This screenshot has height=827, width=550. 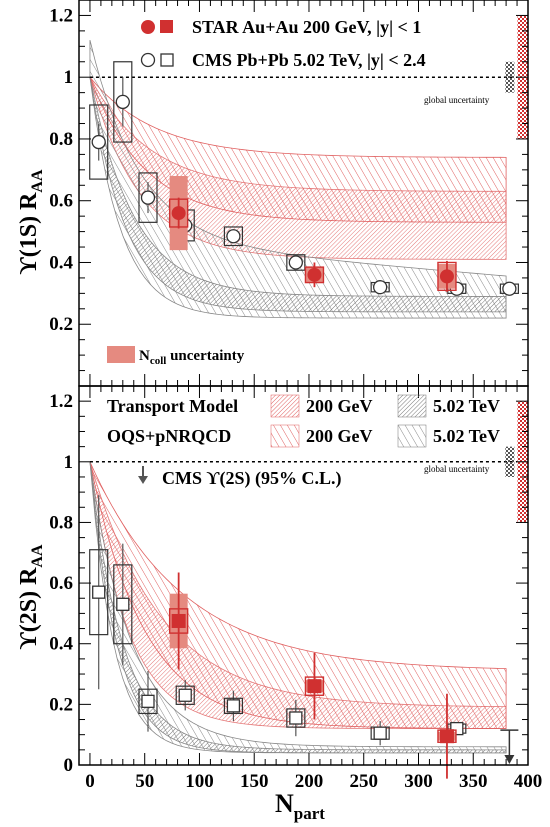 I want to click on x-tick-label: 150, so click(x=254, y=781).